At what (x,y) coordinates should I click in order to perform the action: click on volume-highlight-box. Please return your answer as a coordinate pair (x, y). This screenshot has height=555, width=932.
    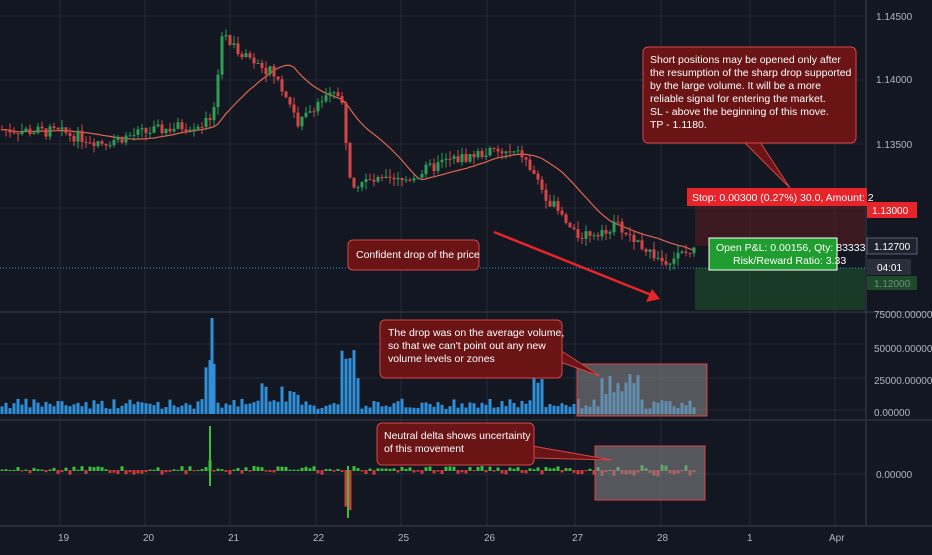
    Looking at the image, I should click on (642, 390).